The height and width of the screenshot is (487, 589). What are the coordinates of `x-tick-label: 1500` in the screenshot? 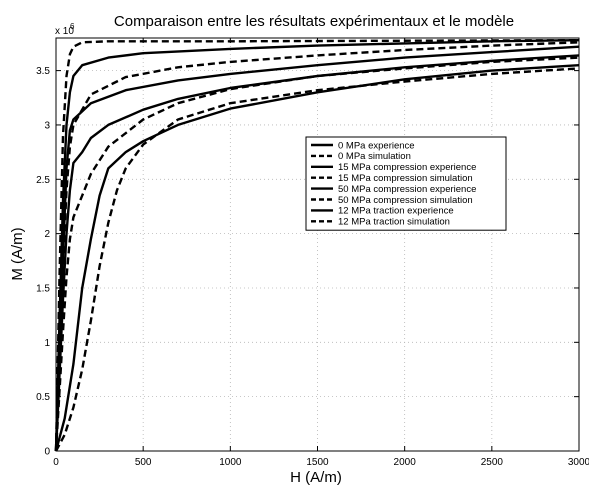 It's located at (317, 462).